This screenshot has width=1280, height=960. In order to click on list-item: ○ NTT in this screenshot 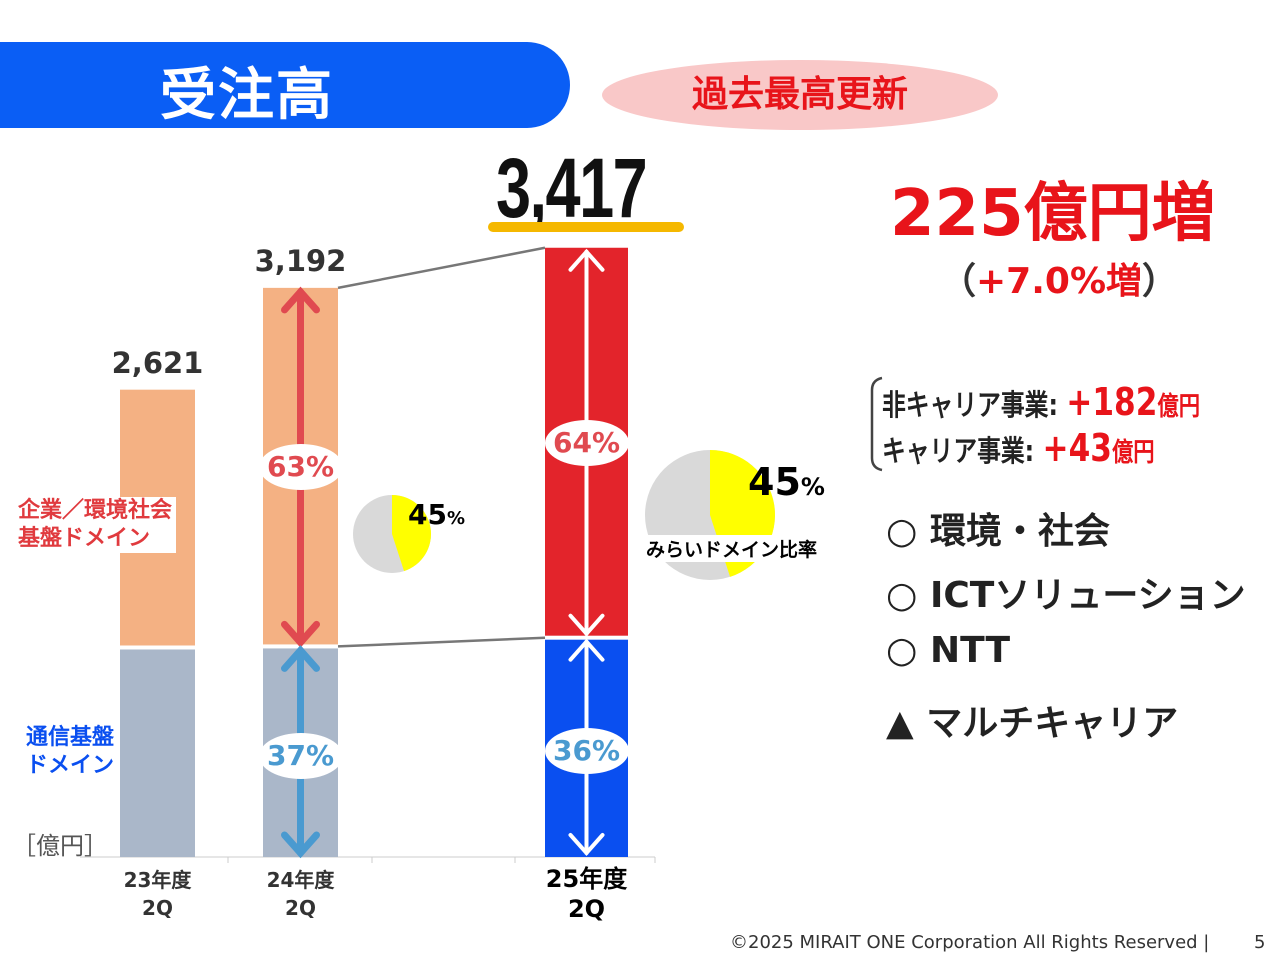, I will do `click(948, 650)`.